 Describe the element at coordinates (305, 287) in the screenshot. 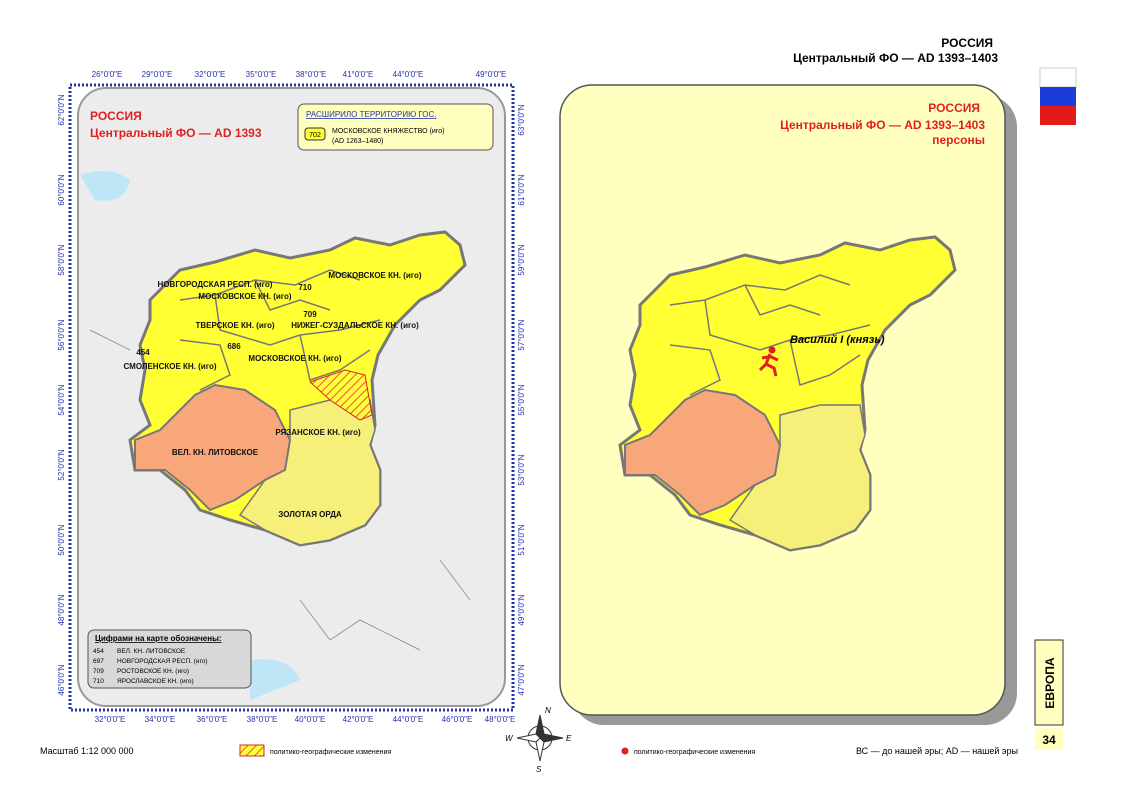

I see `number-label: 710` at that location.